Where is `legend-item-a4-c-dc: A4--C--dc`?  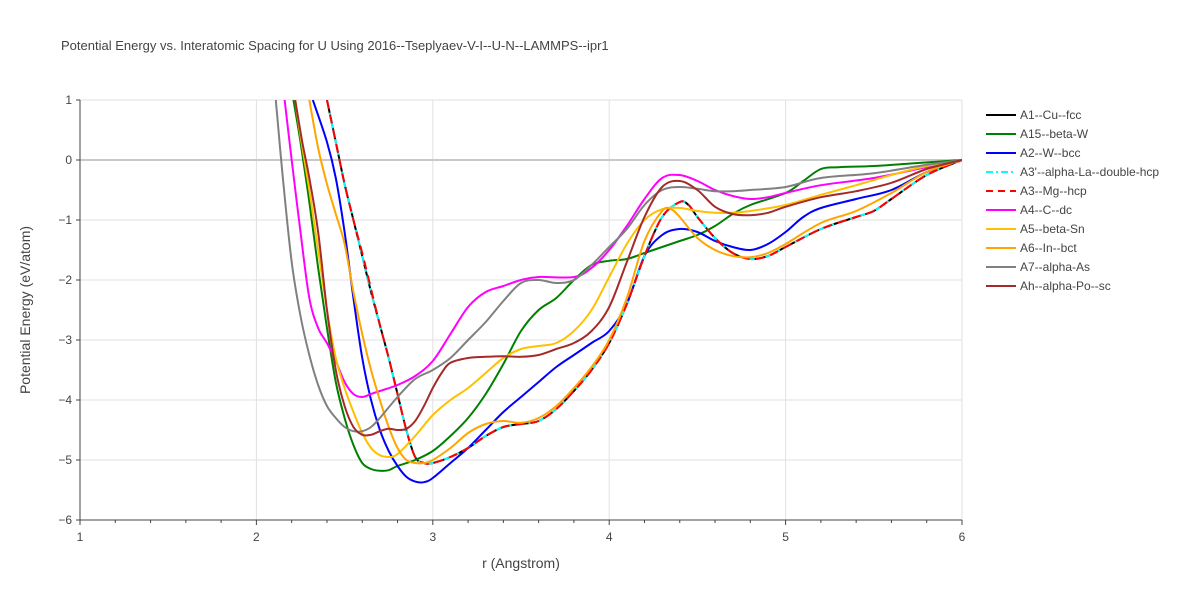 legend-item-a4-c-dc: A4--C--dc is located at coordinates (1029, 210).